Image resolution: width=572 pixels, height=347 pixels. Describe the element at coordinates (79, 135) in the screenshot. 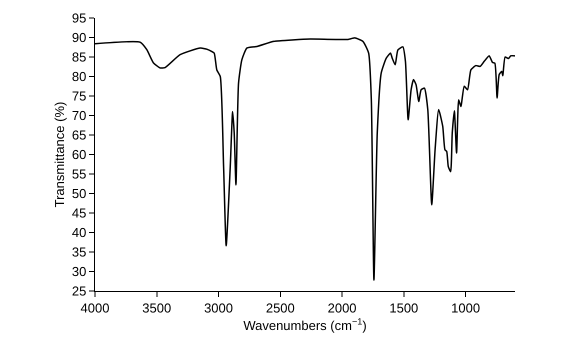

I see `y-tick-label: 65` at that location.